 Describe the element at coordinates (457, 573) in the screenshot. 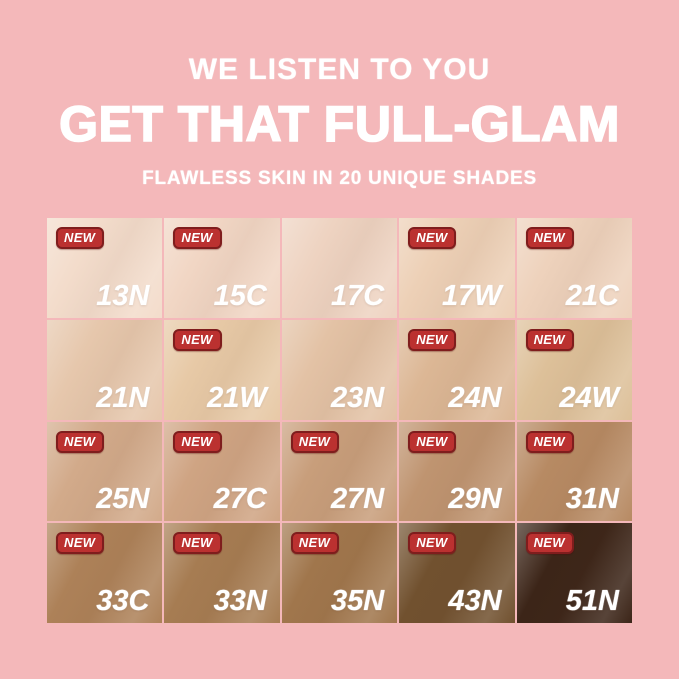

I see `shade-swatch: NEW 43N` at that location.